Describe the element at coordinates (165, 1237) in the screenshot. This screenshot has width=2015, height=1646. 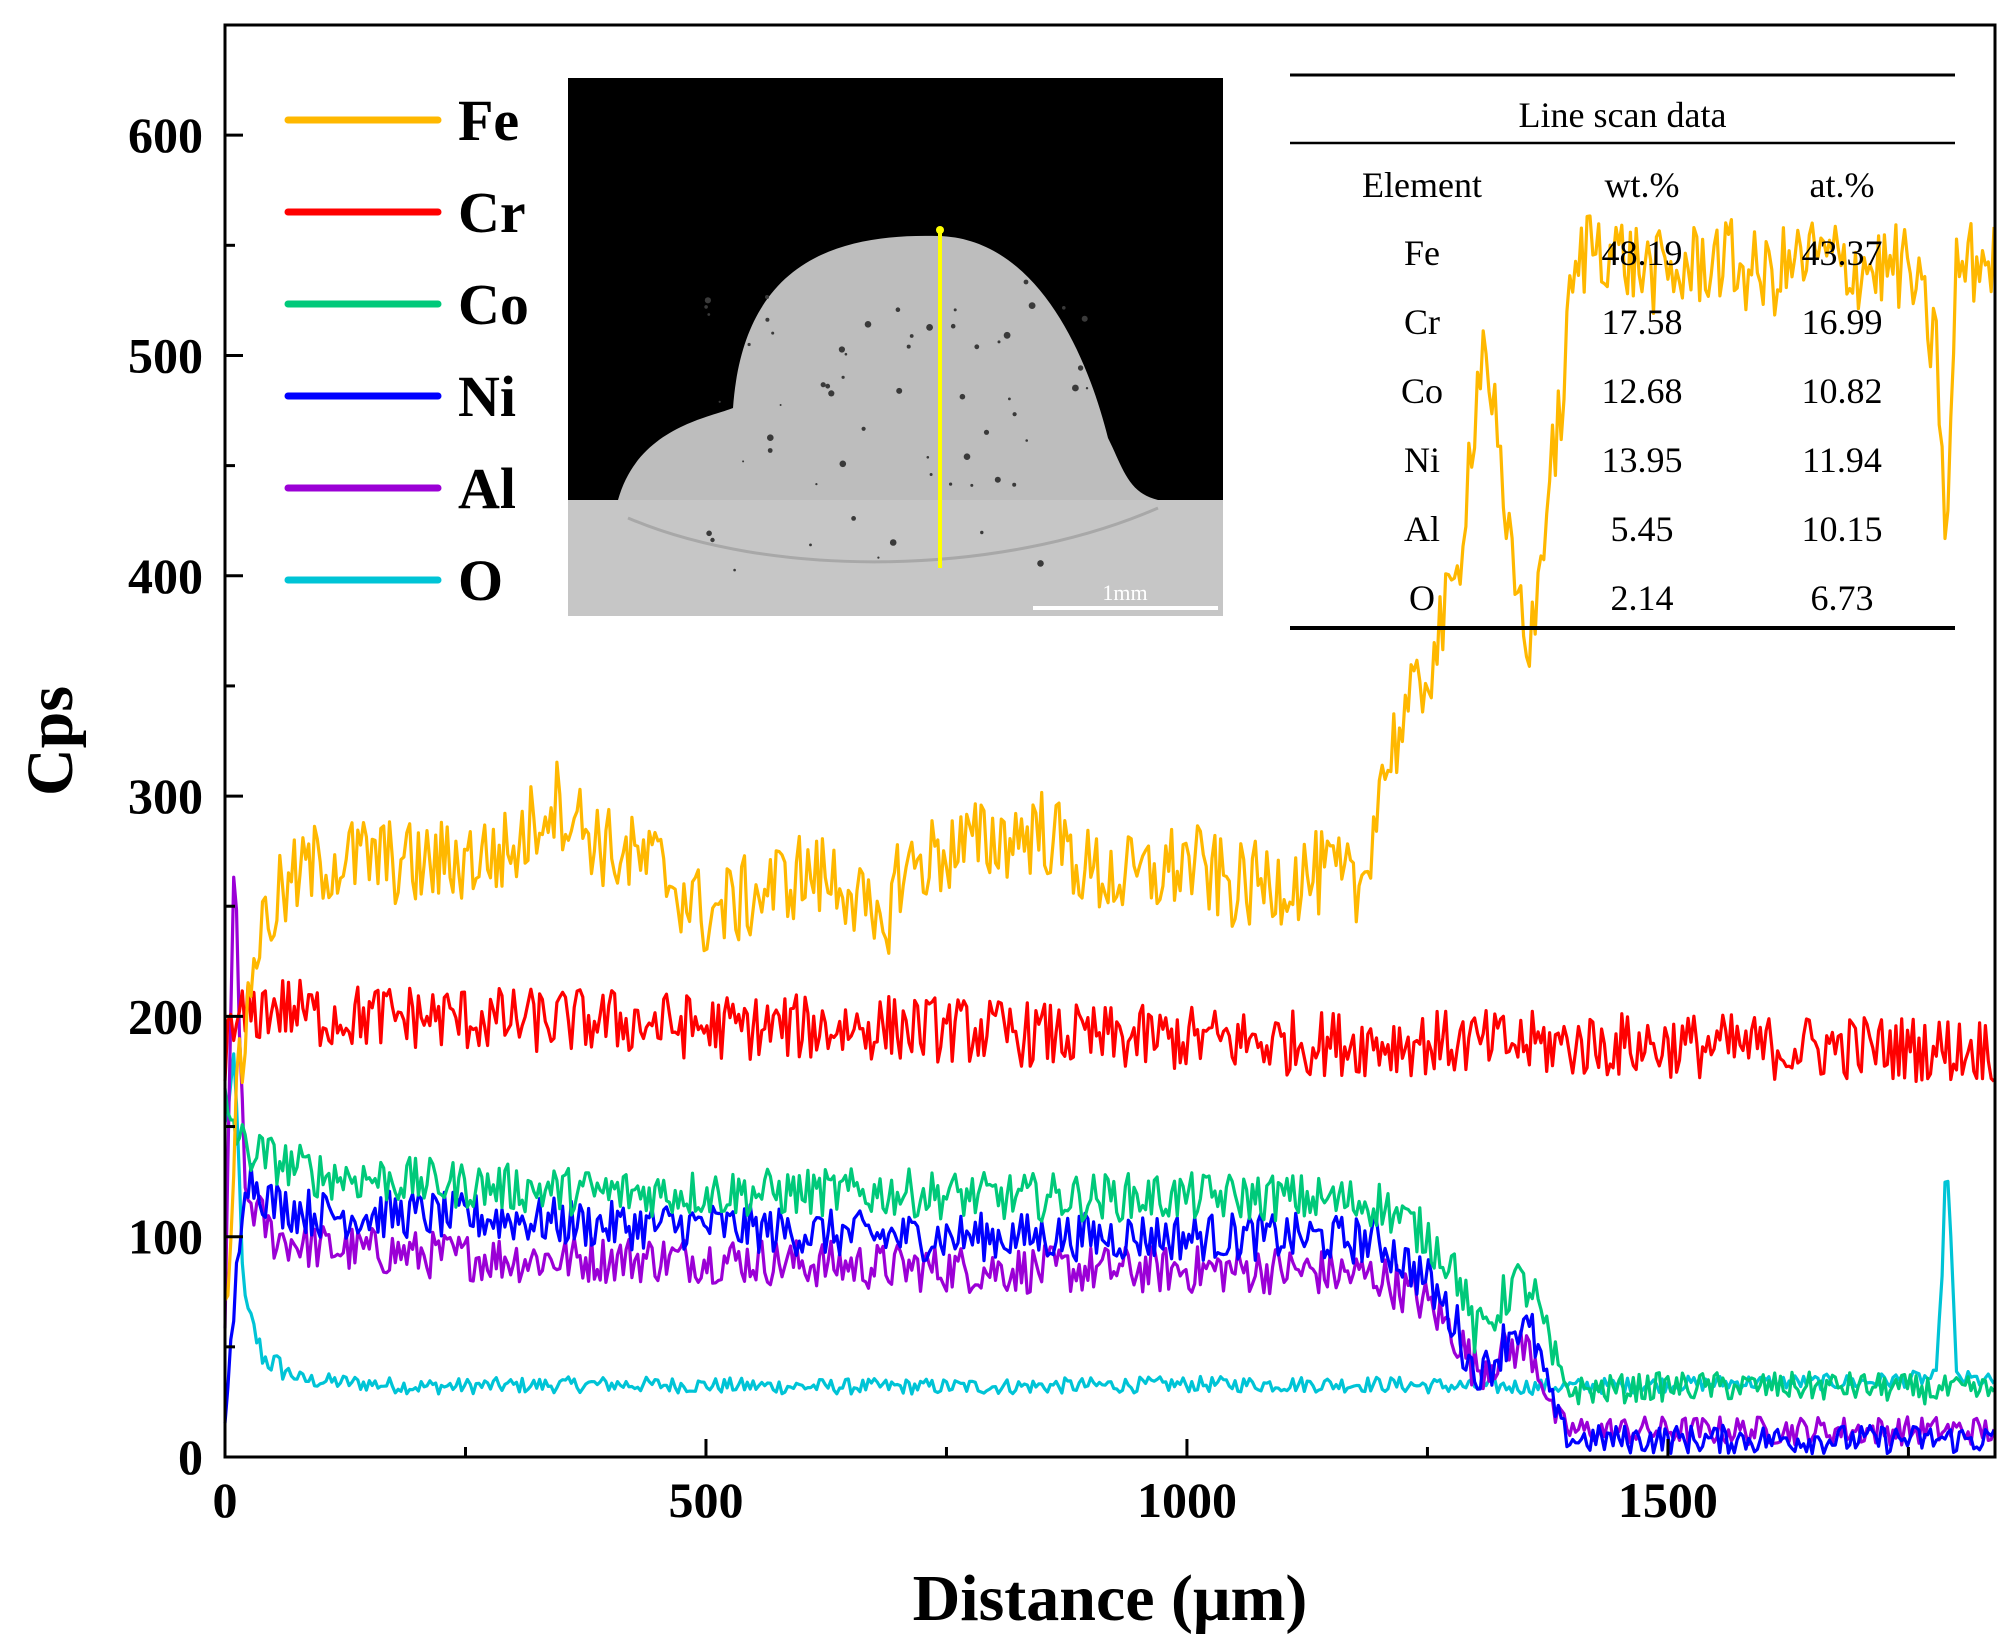
I see `y-tick-label: 100` at that location.